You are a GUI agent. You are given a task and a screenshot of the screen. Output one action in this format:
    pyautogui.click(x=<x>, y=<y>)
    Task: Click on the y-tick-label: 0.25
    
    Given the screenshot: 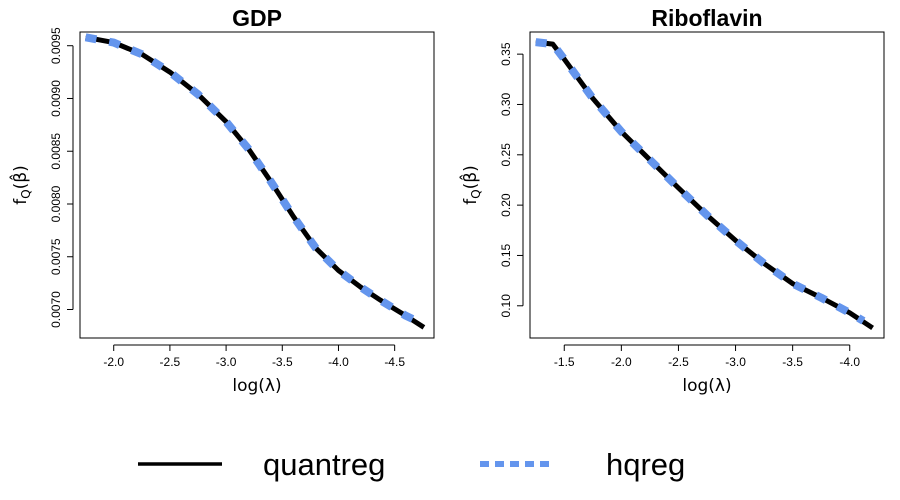 What is the action you would take?
    pyautogui.click(x=506, y=155)
    